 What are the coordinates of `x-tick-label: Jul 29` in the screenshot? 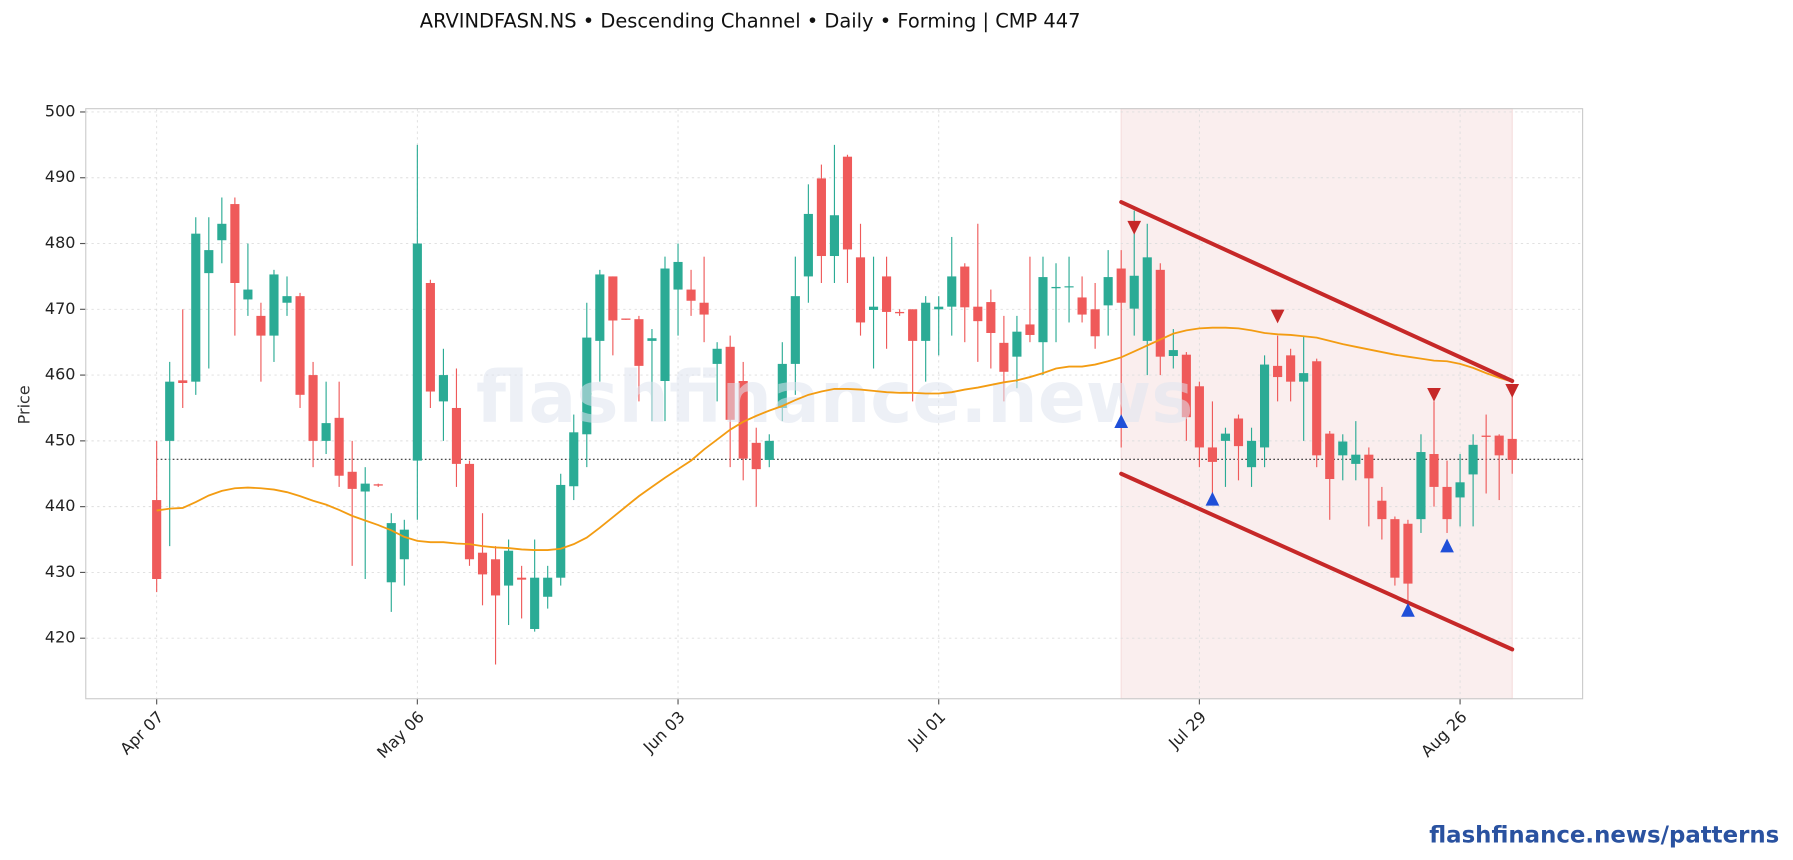 It's located at (1187, 730).